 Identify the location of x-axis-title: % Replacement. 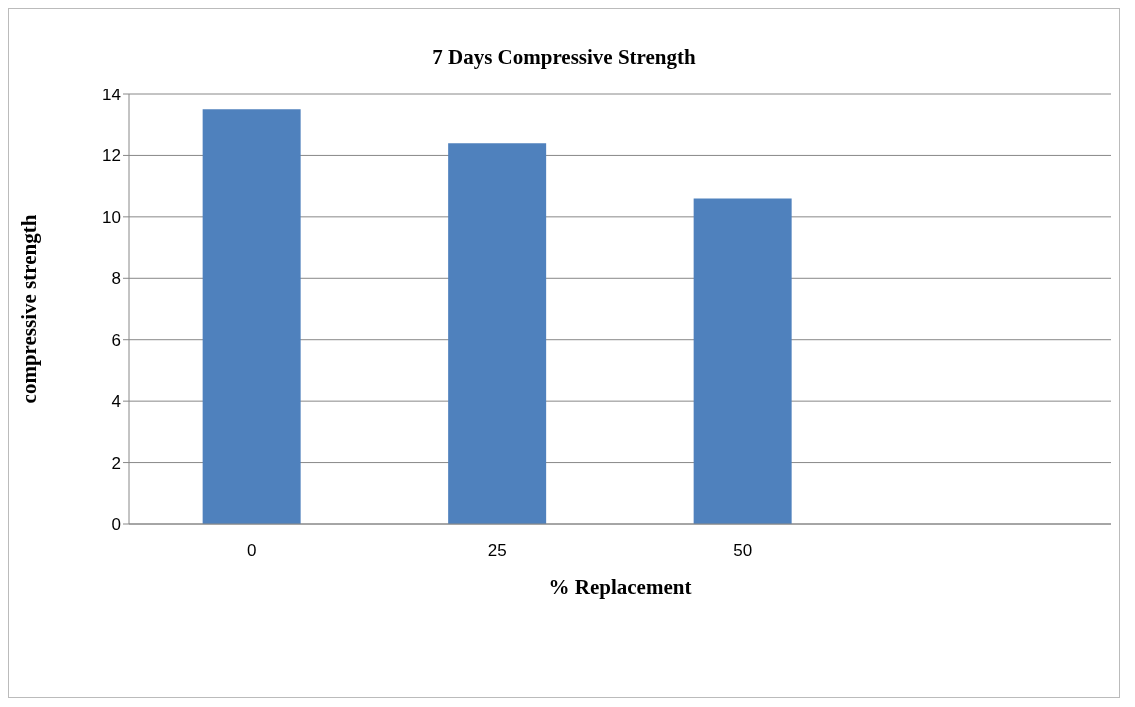
(620, 587).